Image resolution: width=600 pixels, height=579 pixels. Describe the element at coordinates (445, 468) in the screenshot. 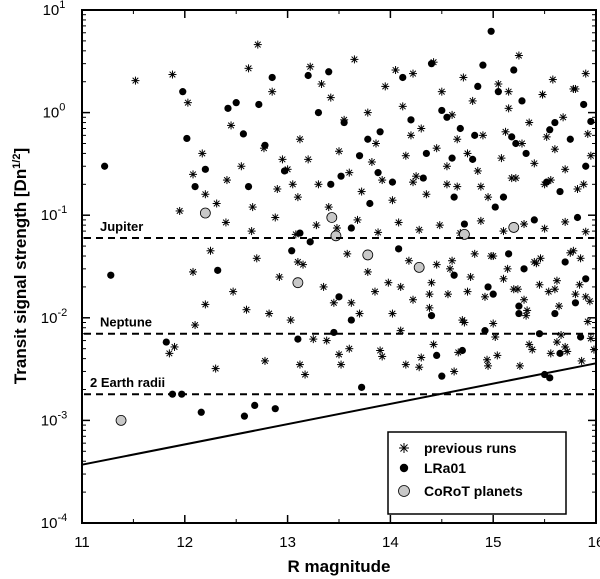

I see `legend-label-lra01: LRa01` at that location.